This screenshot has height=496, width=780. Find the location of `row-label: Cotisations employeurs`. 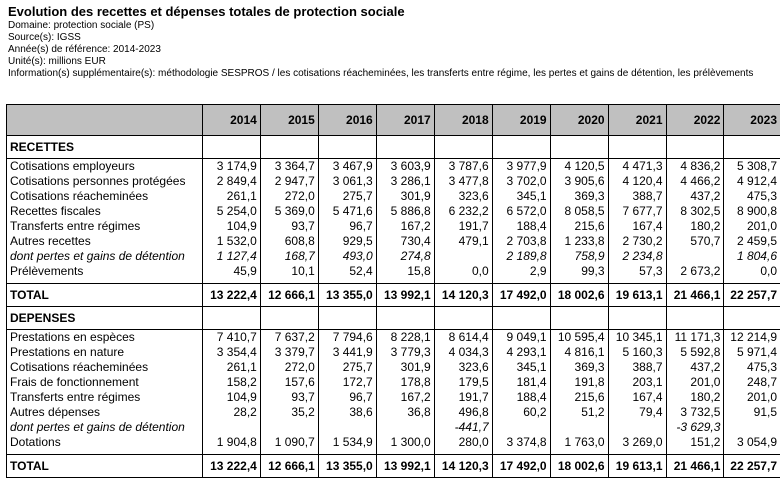

row-label: Cotisations employeurs is located at coordinates (104, 166).